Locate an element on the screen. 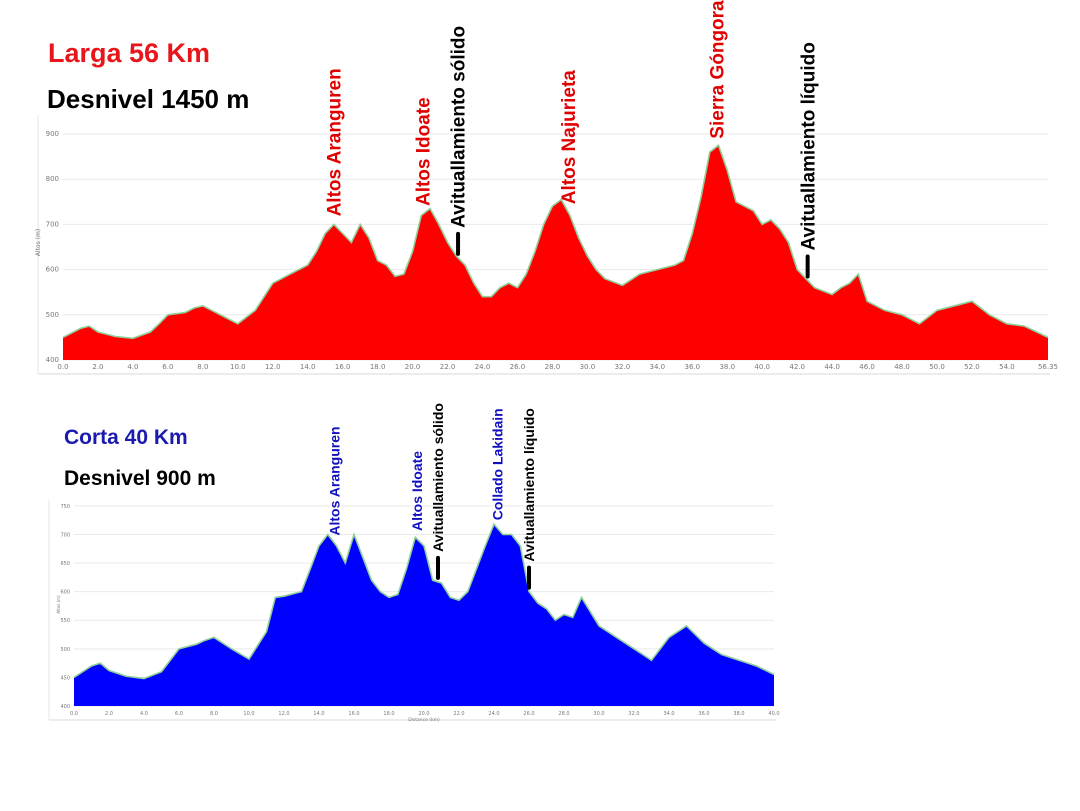 This screenshot has height=811, width=1080. elevation-area is located at coordinates (424, 615).